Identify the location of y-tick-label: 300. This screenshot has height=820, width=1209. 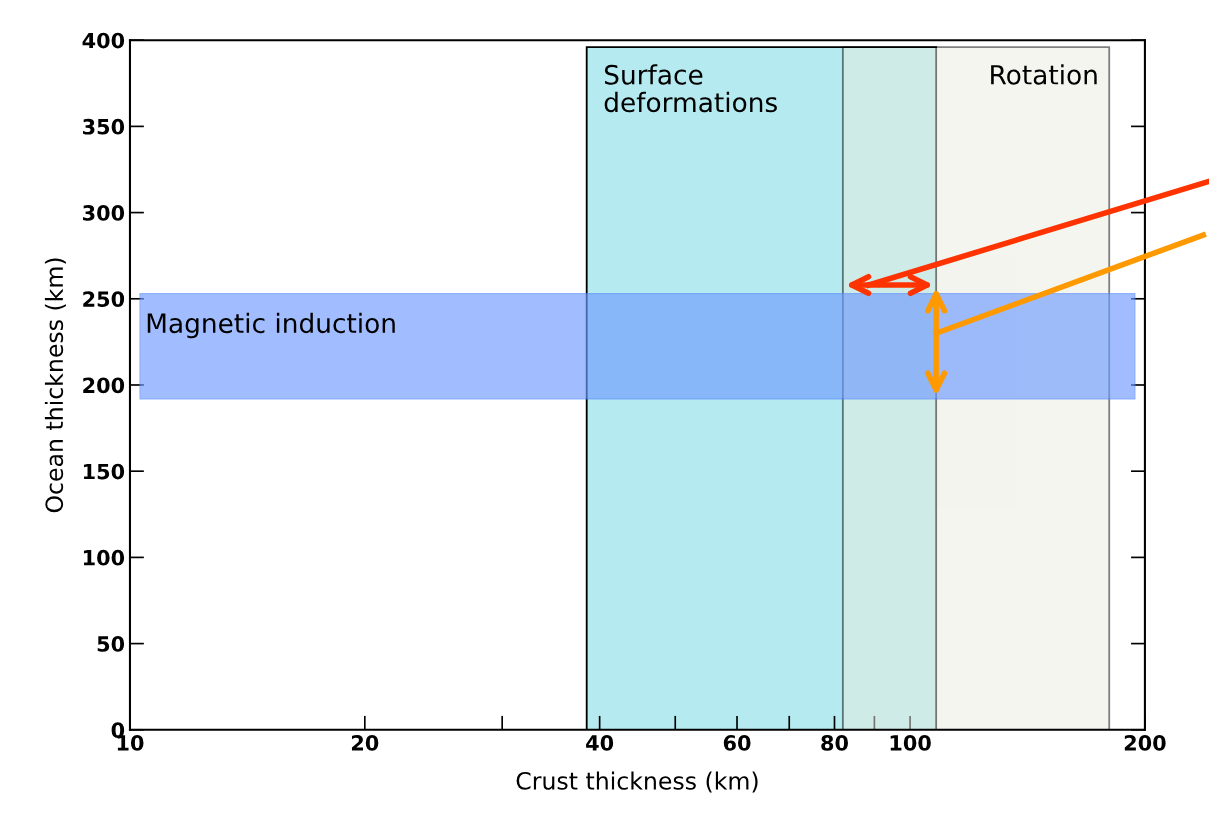
(104, 213).